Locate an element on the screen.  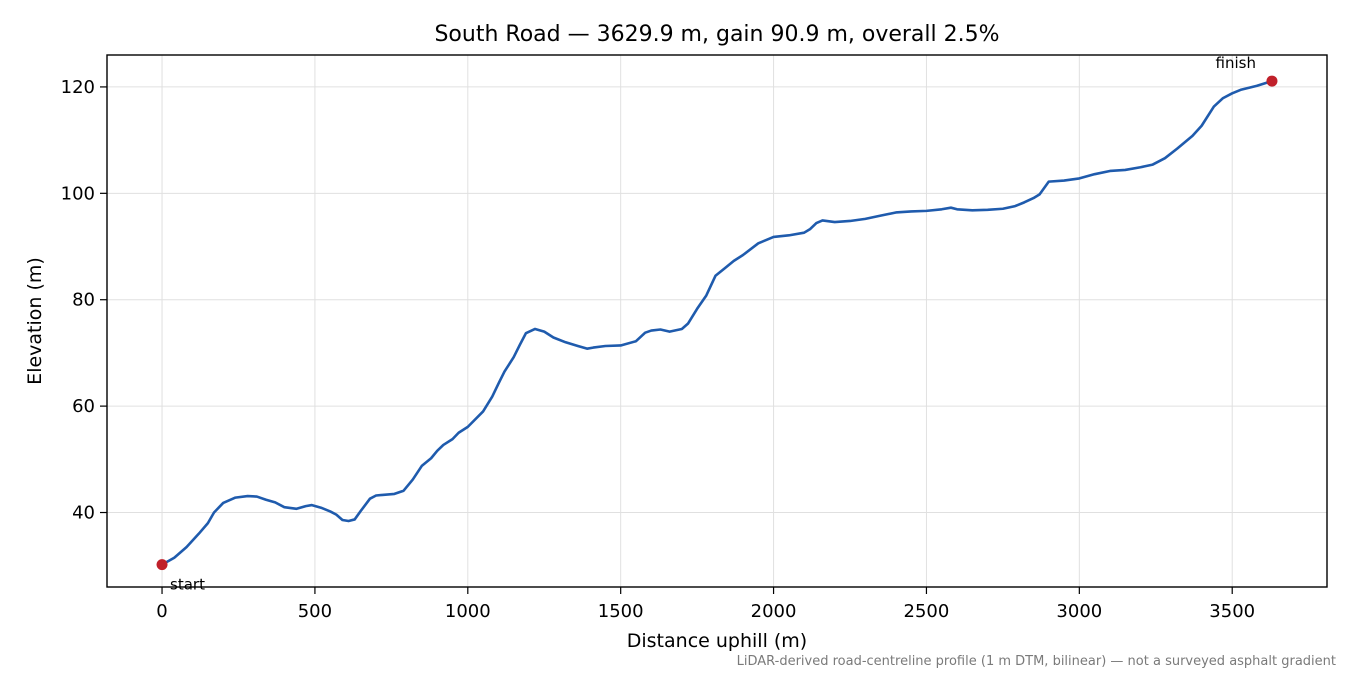
x-tick-label: 1500 is located at coordinates (621, 611).